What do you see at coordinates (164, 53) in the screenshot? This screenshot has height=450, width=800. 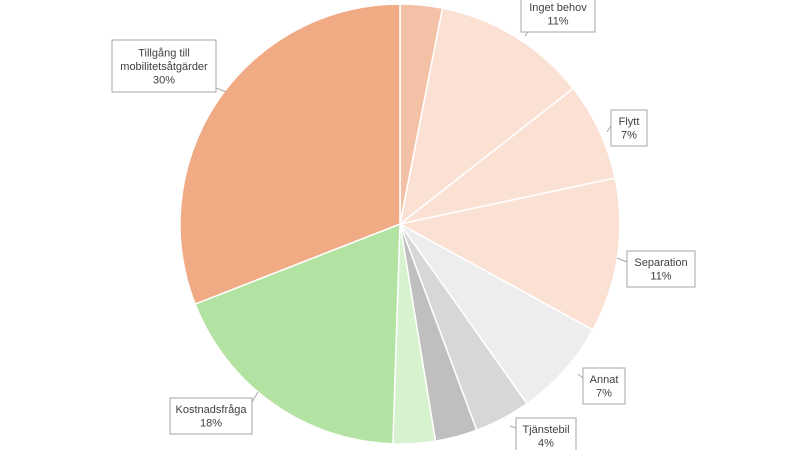 I see `data-label-category: Tillgång till` at bounding box center [164, 53].